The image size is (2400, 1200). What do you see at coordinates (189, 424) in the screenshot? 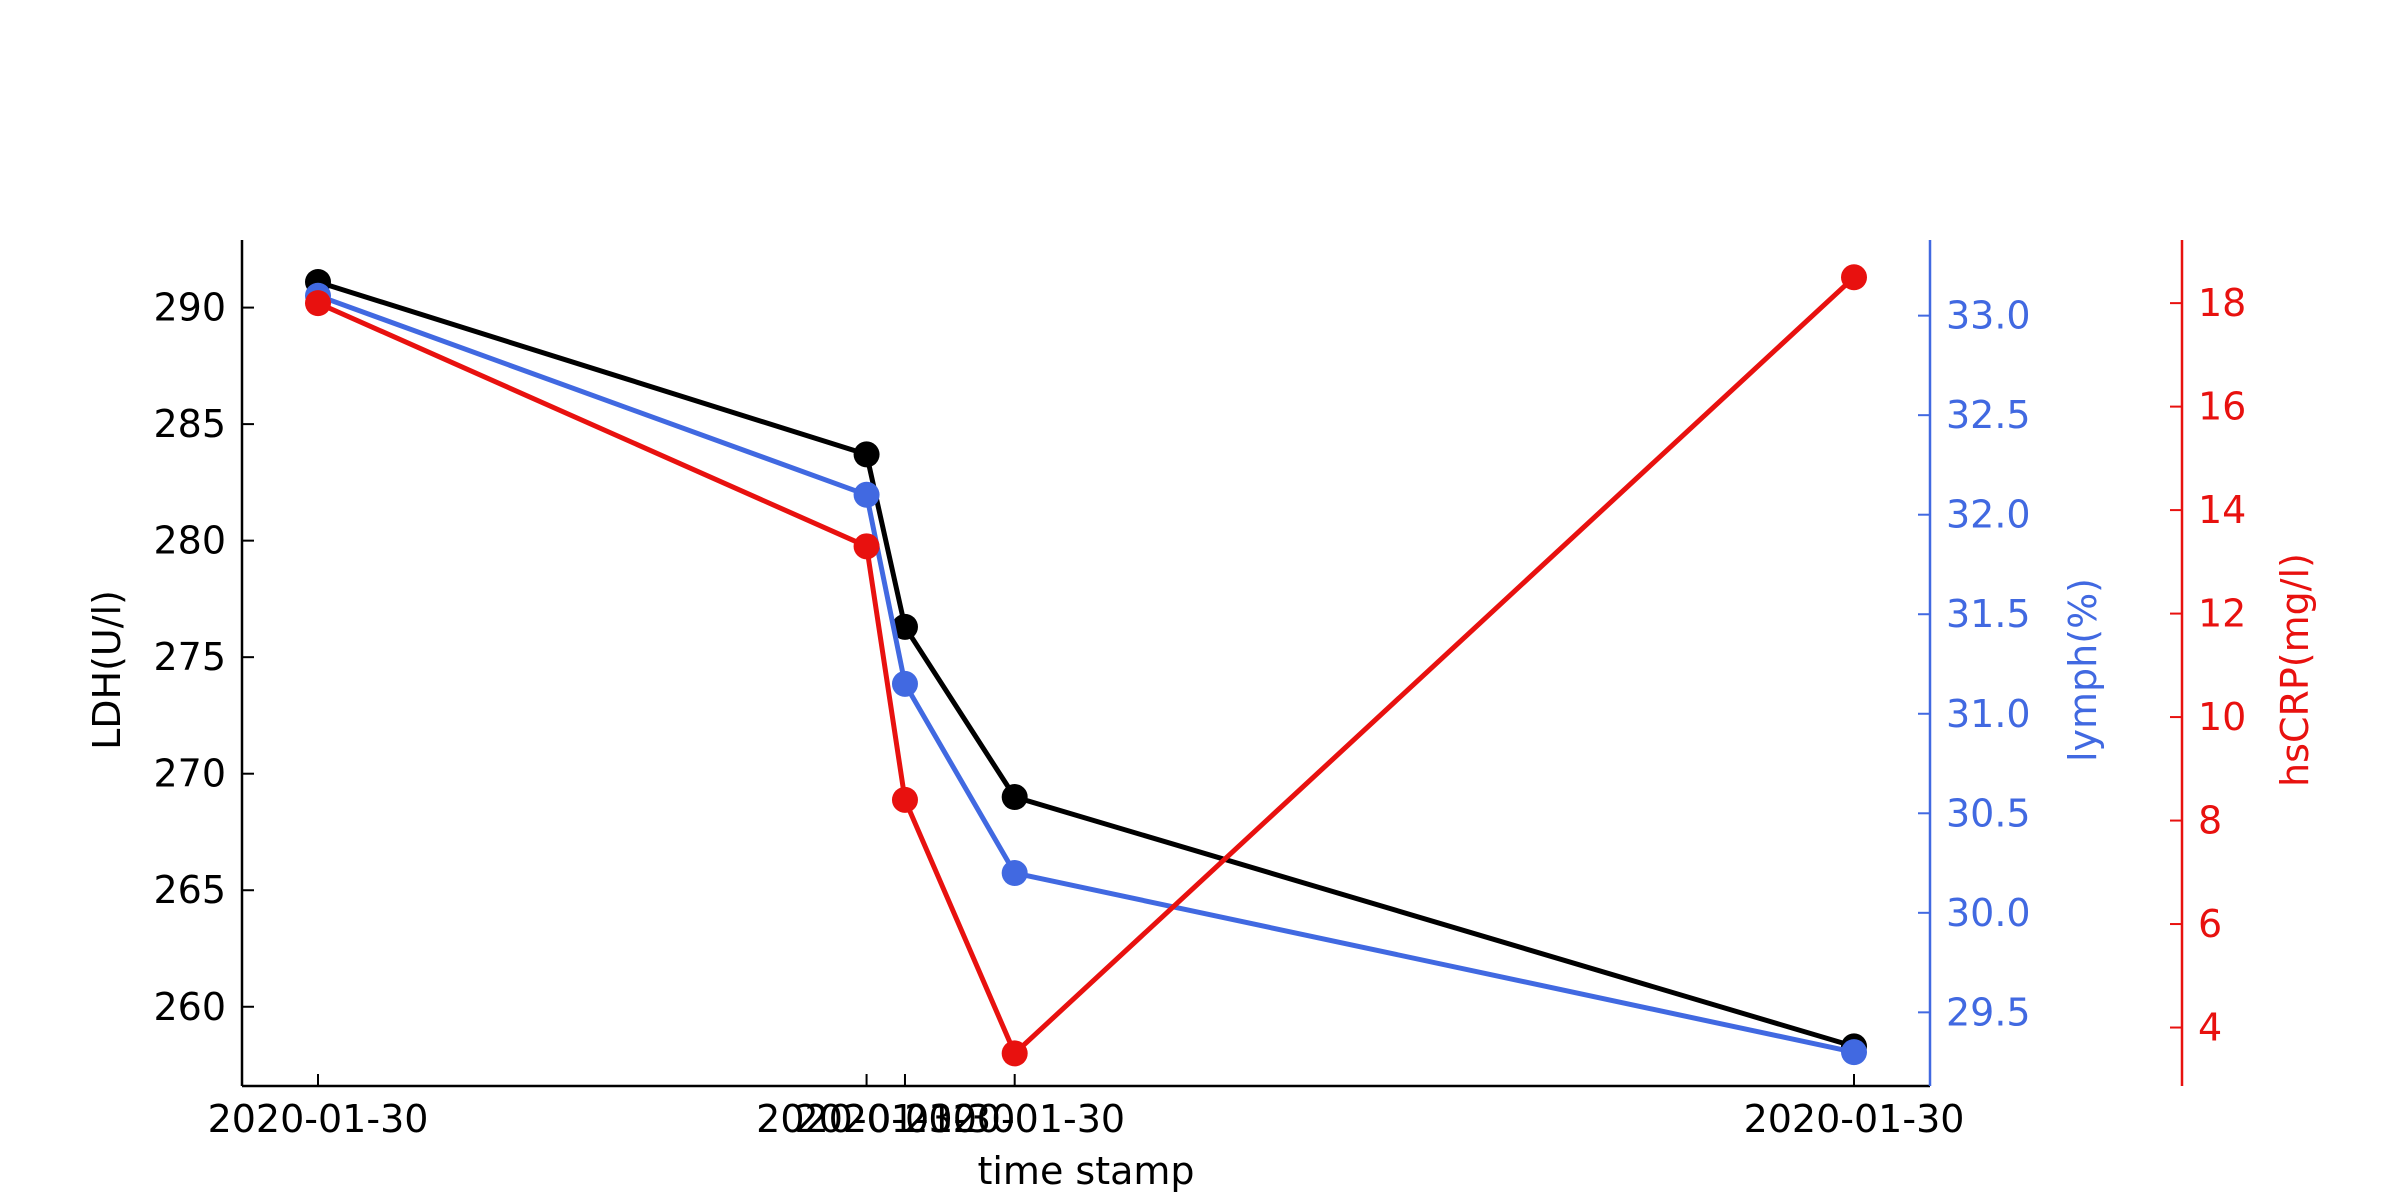
I see `ldh-tick-label: 285` at bounding box center [189, 424].